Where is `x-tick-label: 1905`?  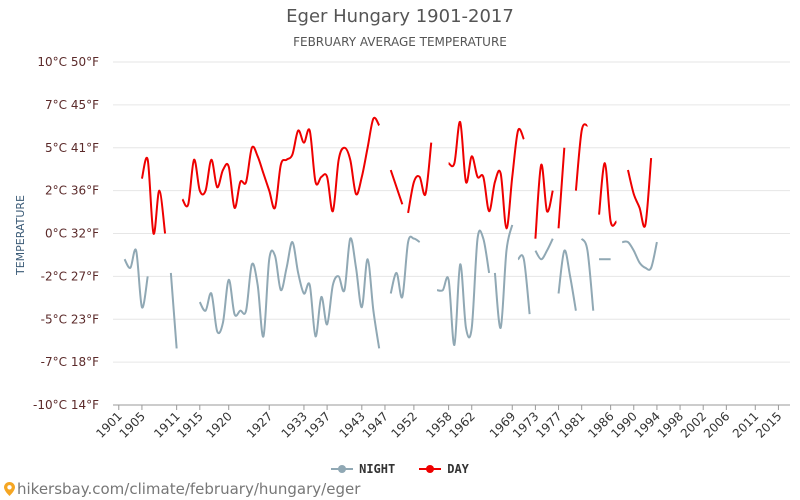 x-tick-label: 1905 is located at coordinates (132, 424).